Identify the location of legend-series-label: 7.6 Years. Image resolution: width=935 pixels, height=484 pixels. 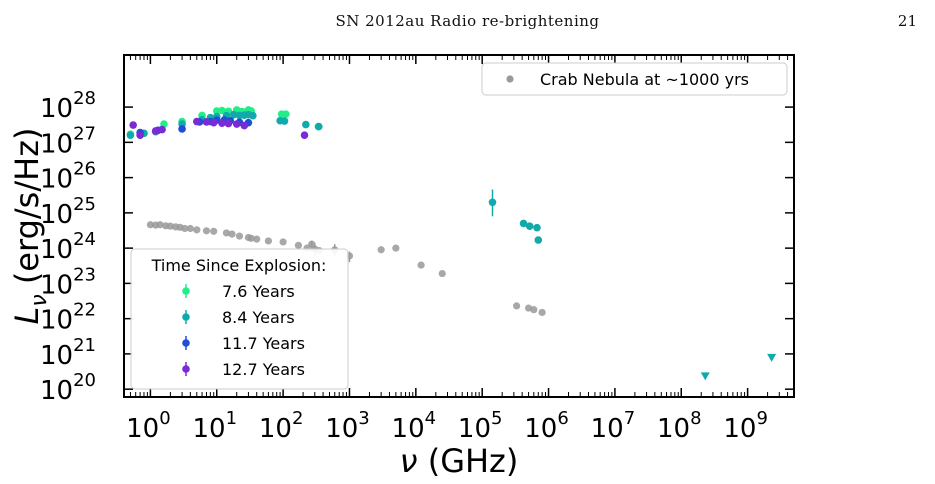
(258, 291).